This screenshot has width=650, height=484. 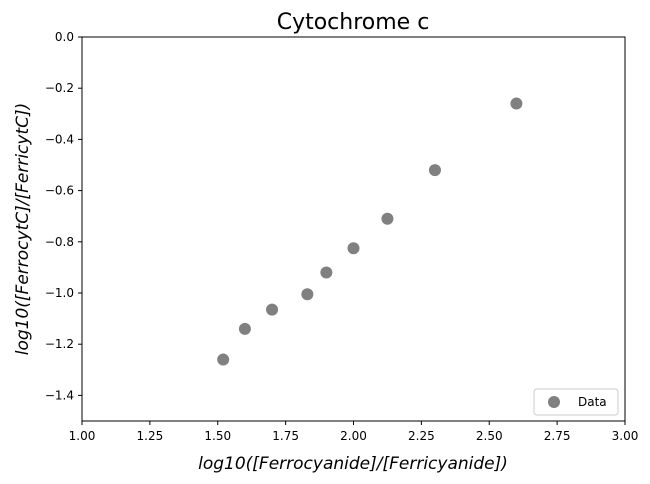 What do you see at coordinates (353, 464) in the screenshot?
I see `x-axis-label: log10([Ferrocyanide]/[Ferricyanide])` at bounding box center [353, 464].